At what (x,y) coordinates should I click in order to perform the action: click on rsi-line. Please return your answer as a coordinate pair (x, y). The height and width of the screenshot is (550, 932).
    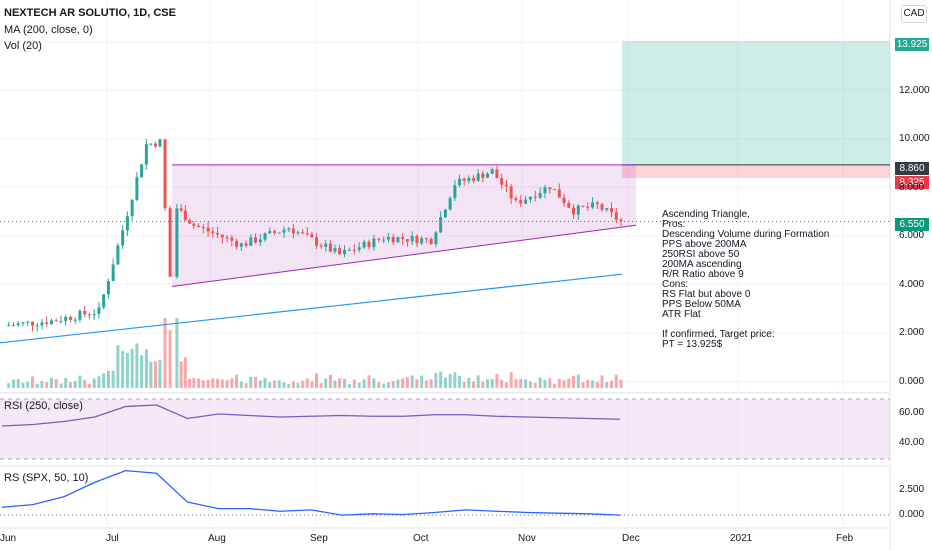
    Looking at the image, I should click on (311, 415).